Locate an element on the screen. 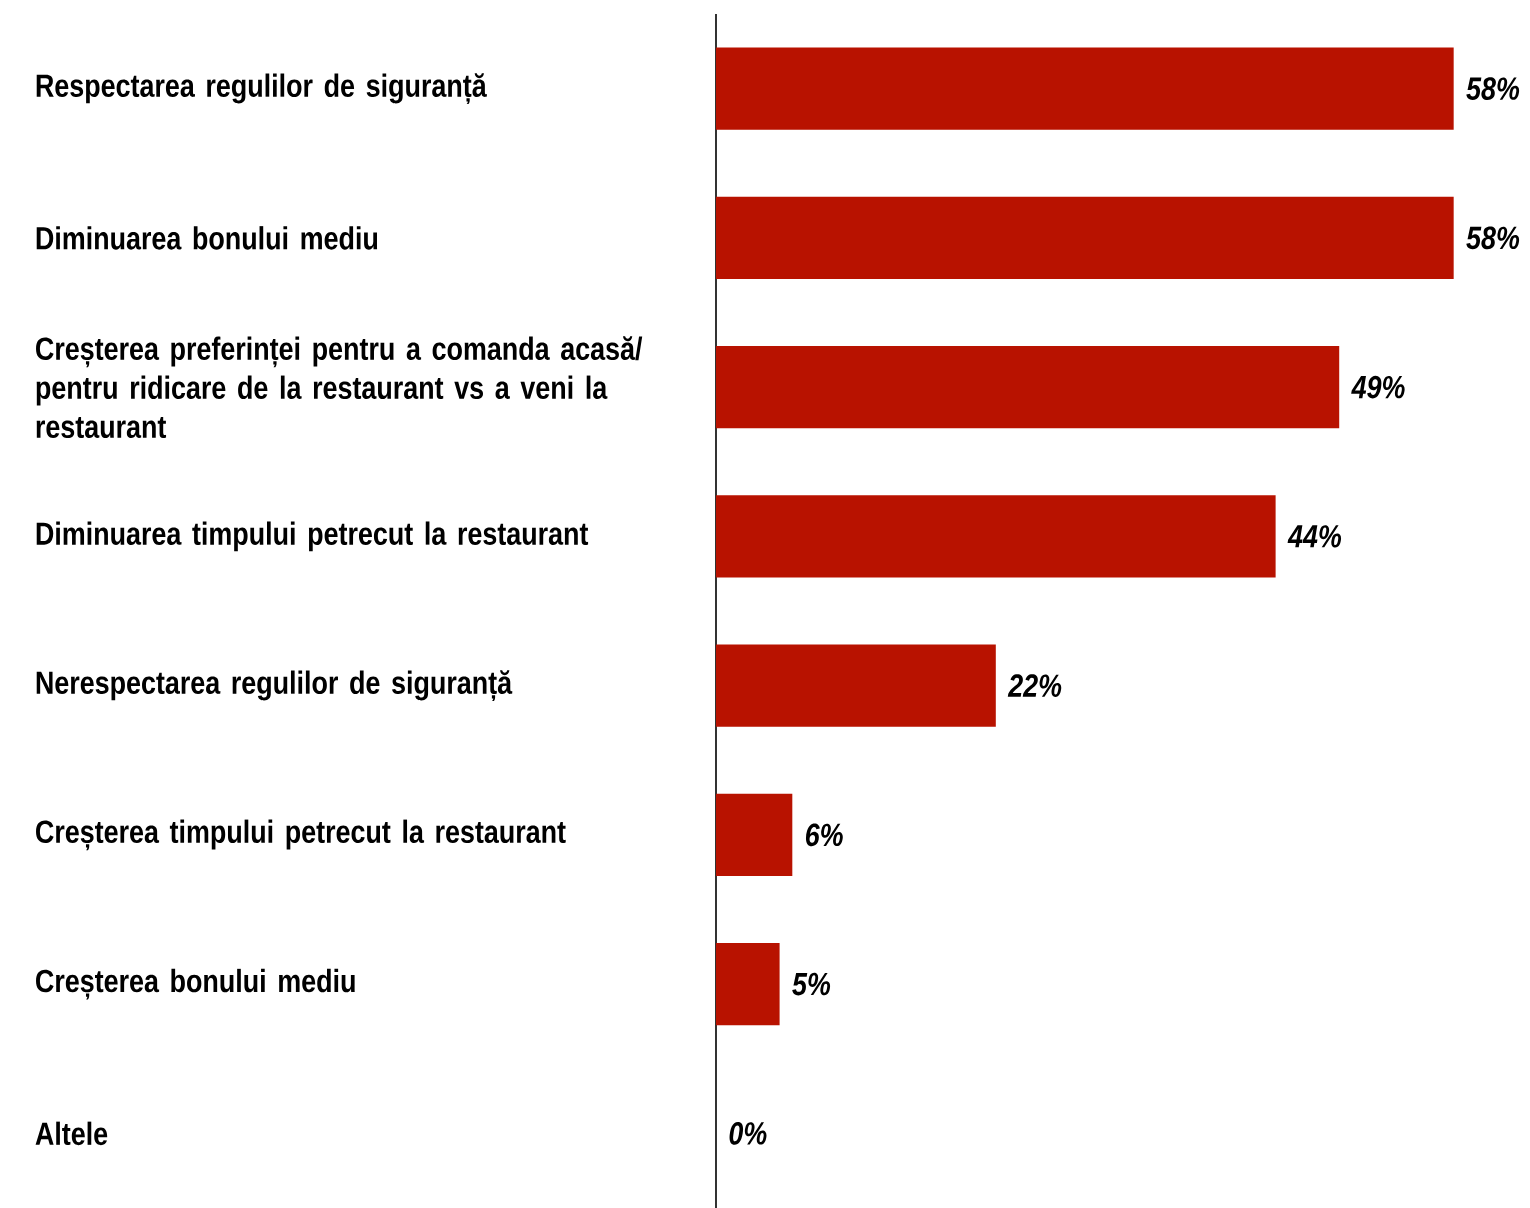 The height and width of the screenshot is (1208, 1530). y-tick-label: Diminuarea timpului petrecut la restaurant is located at coordinates (312, 536).